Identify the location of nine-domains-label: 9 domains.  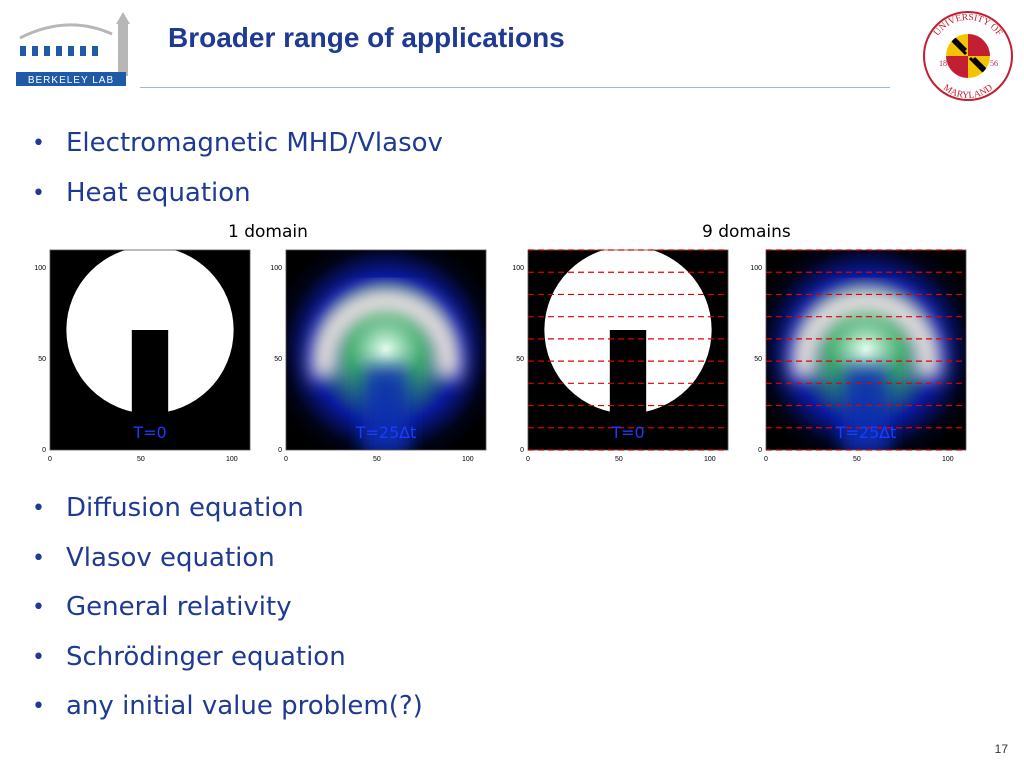
(746, 232).